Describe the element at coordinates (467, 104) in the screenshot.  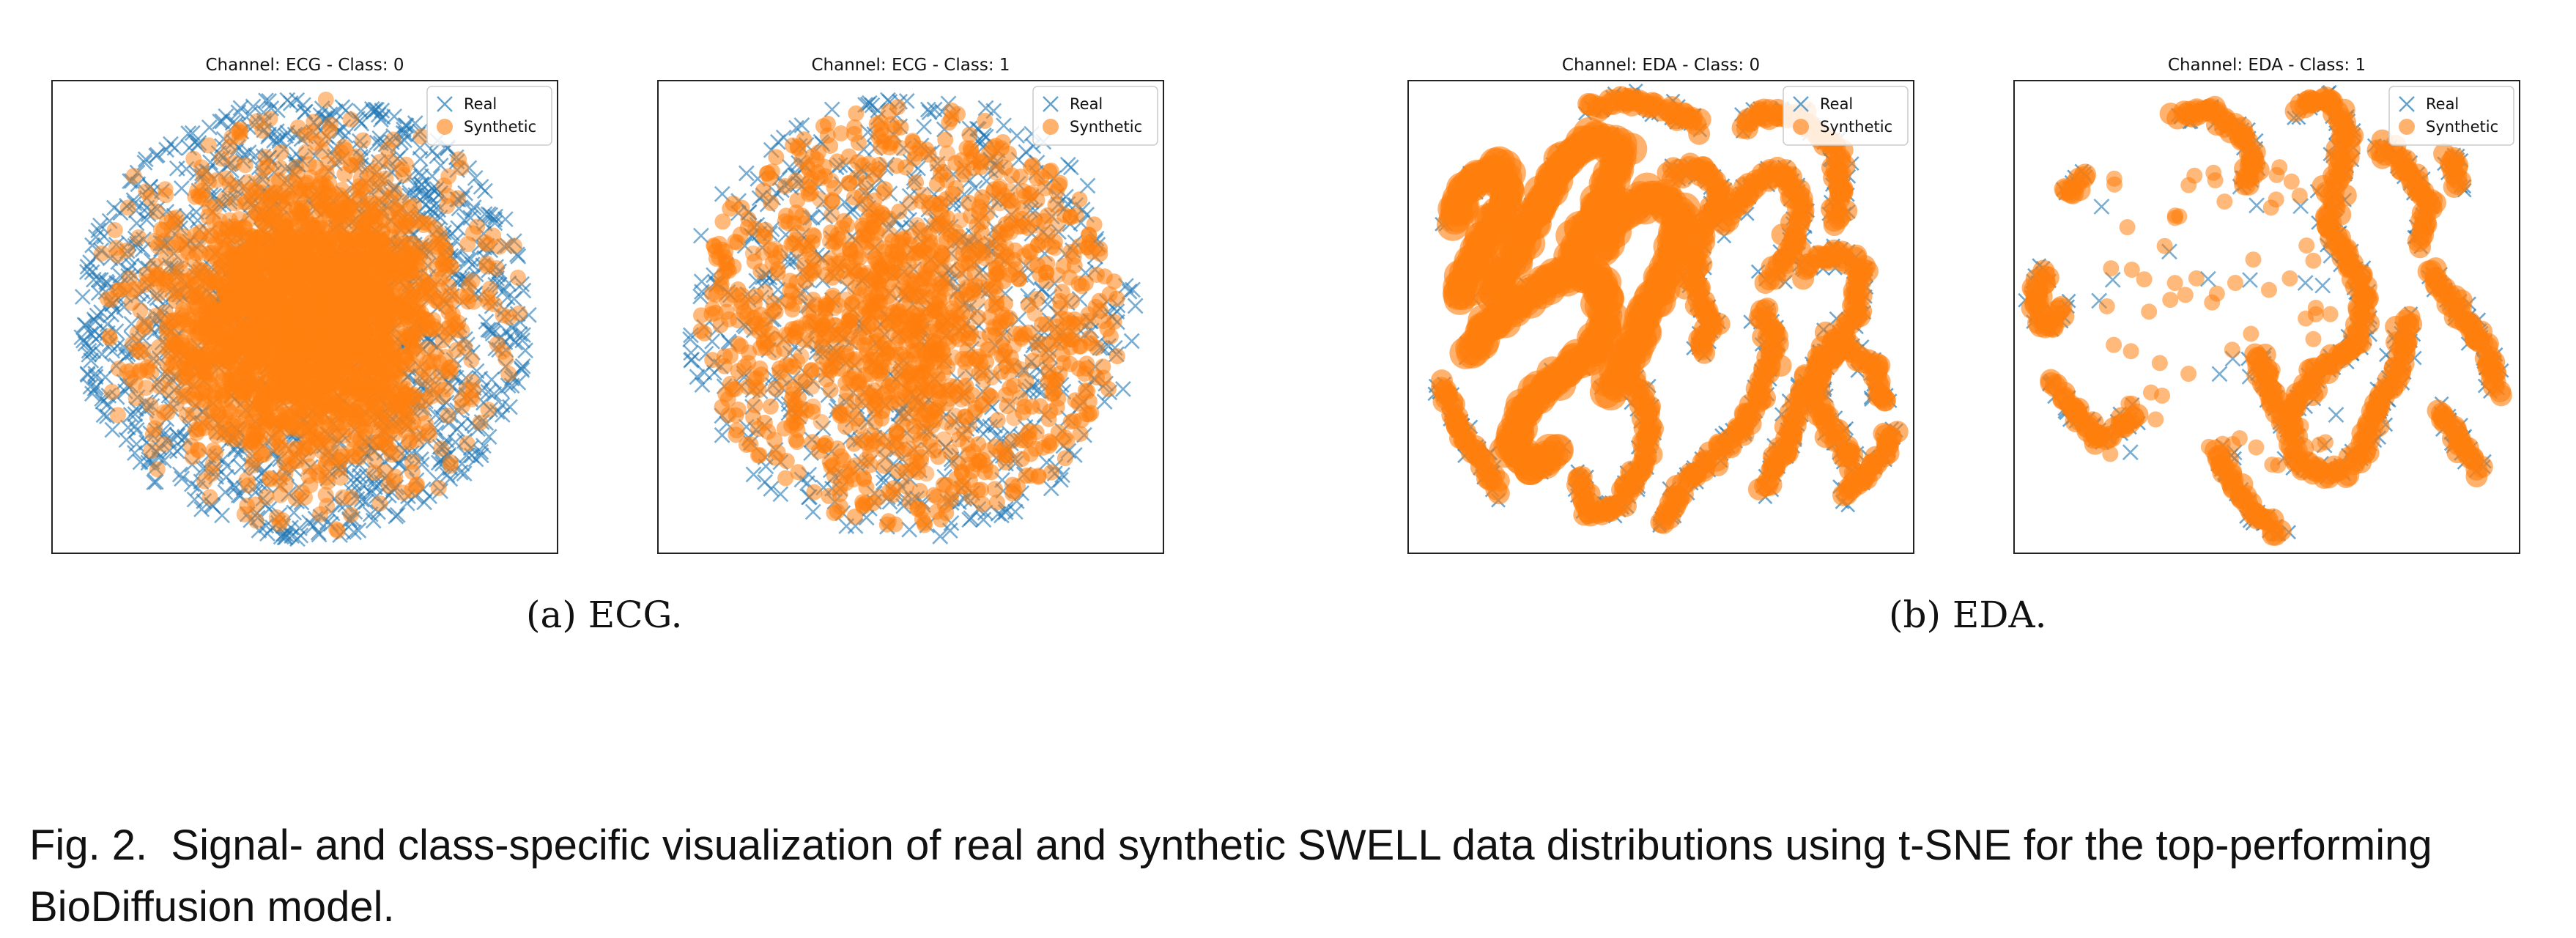
I see `legend-entry-real: Real` at that location.